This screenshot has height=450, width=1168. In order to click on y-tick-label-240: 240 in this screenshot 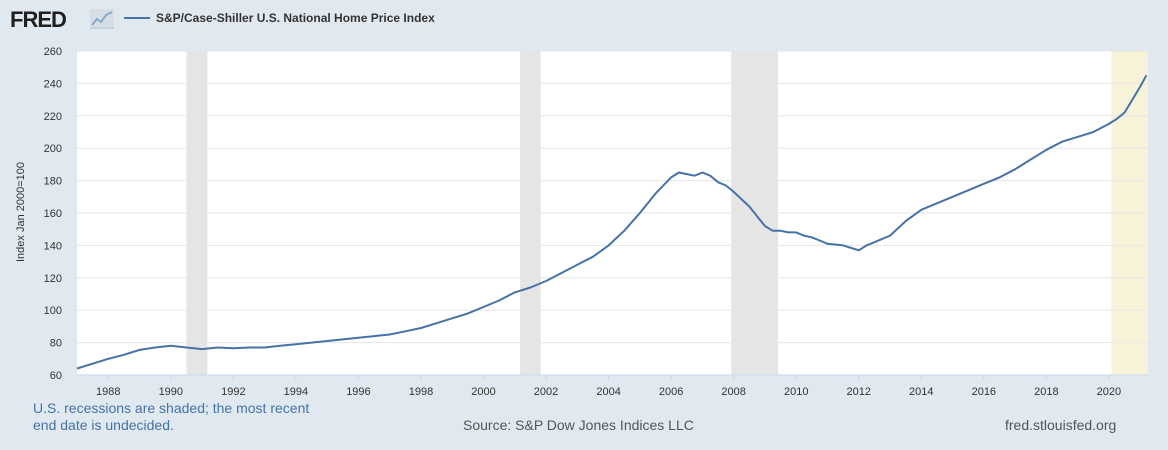, I will do `click(53, 84)`.